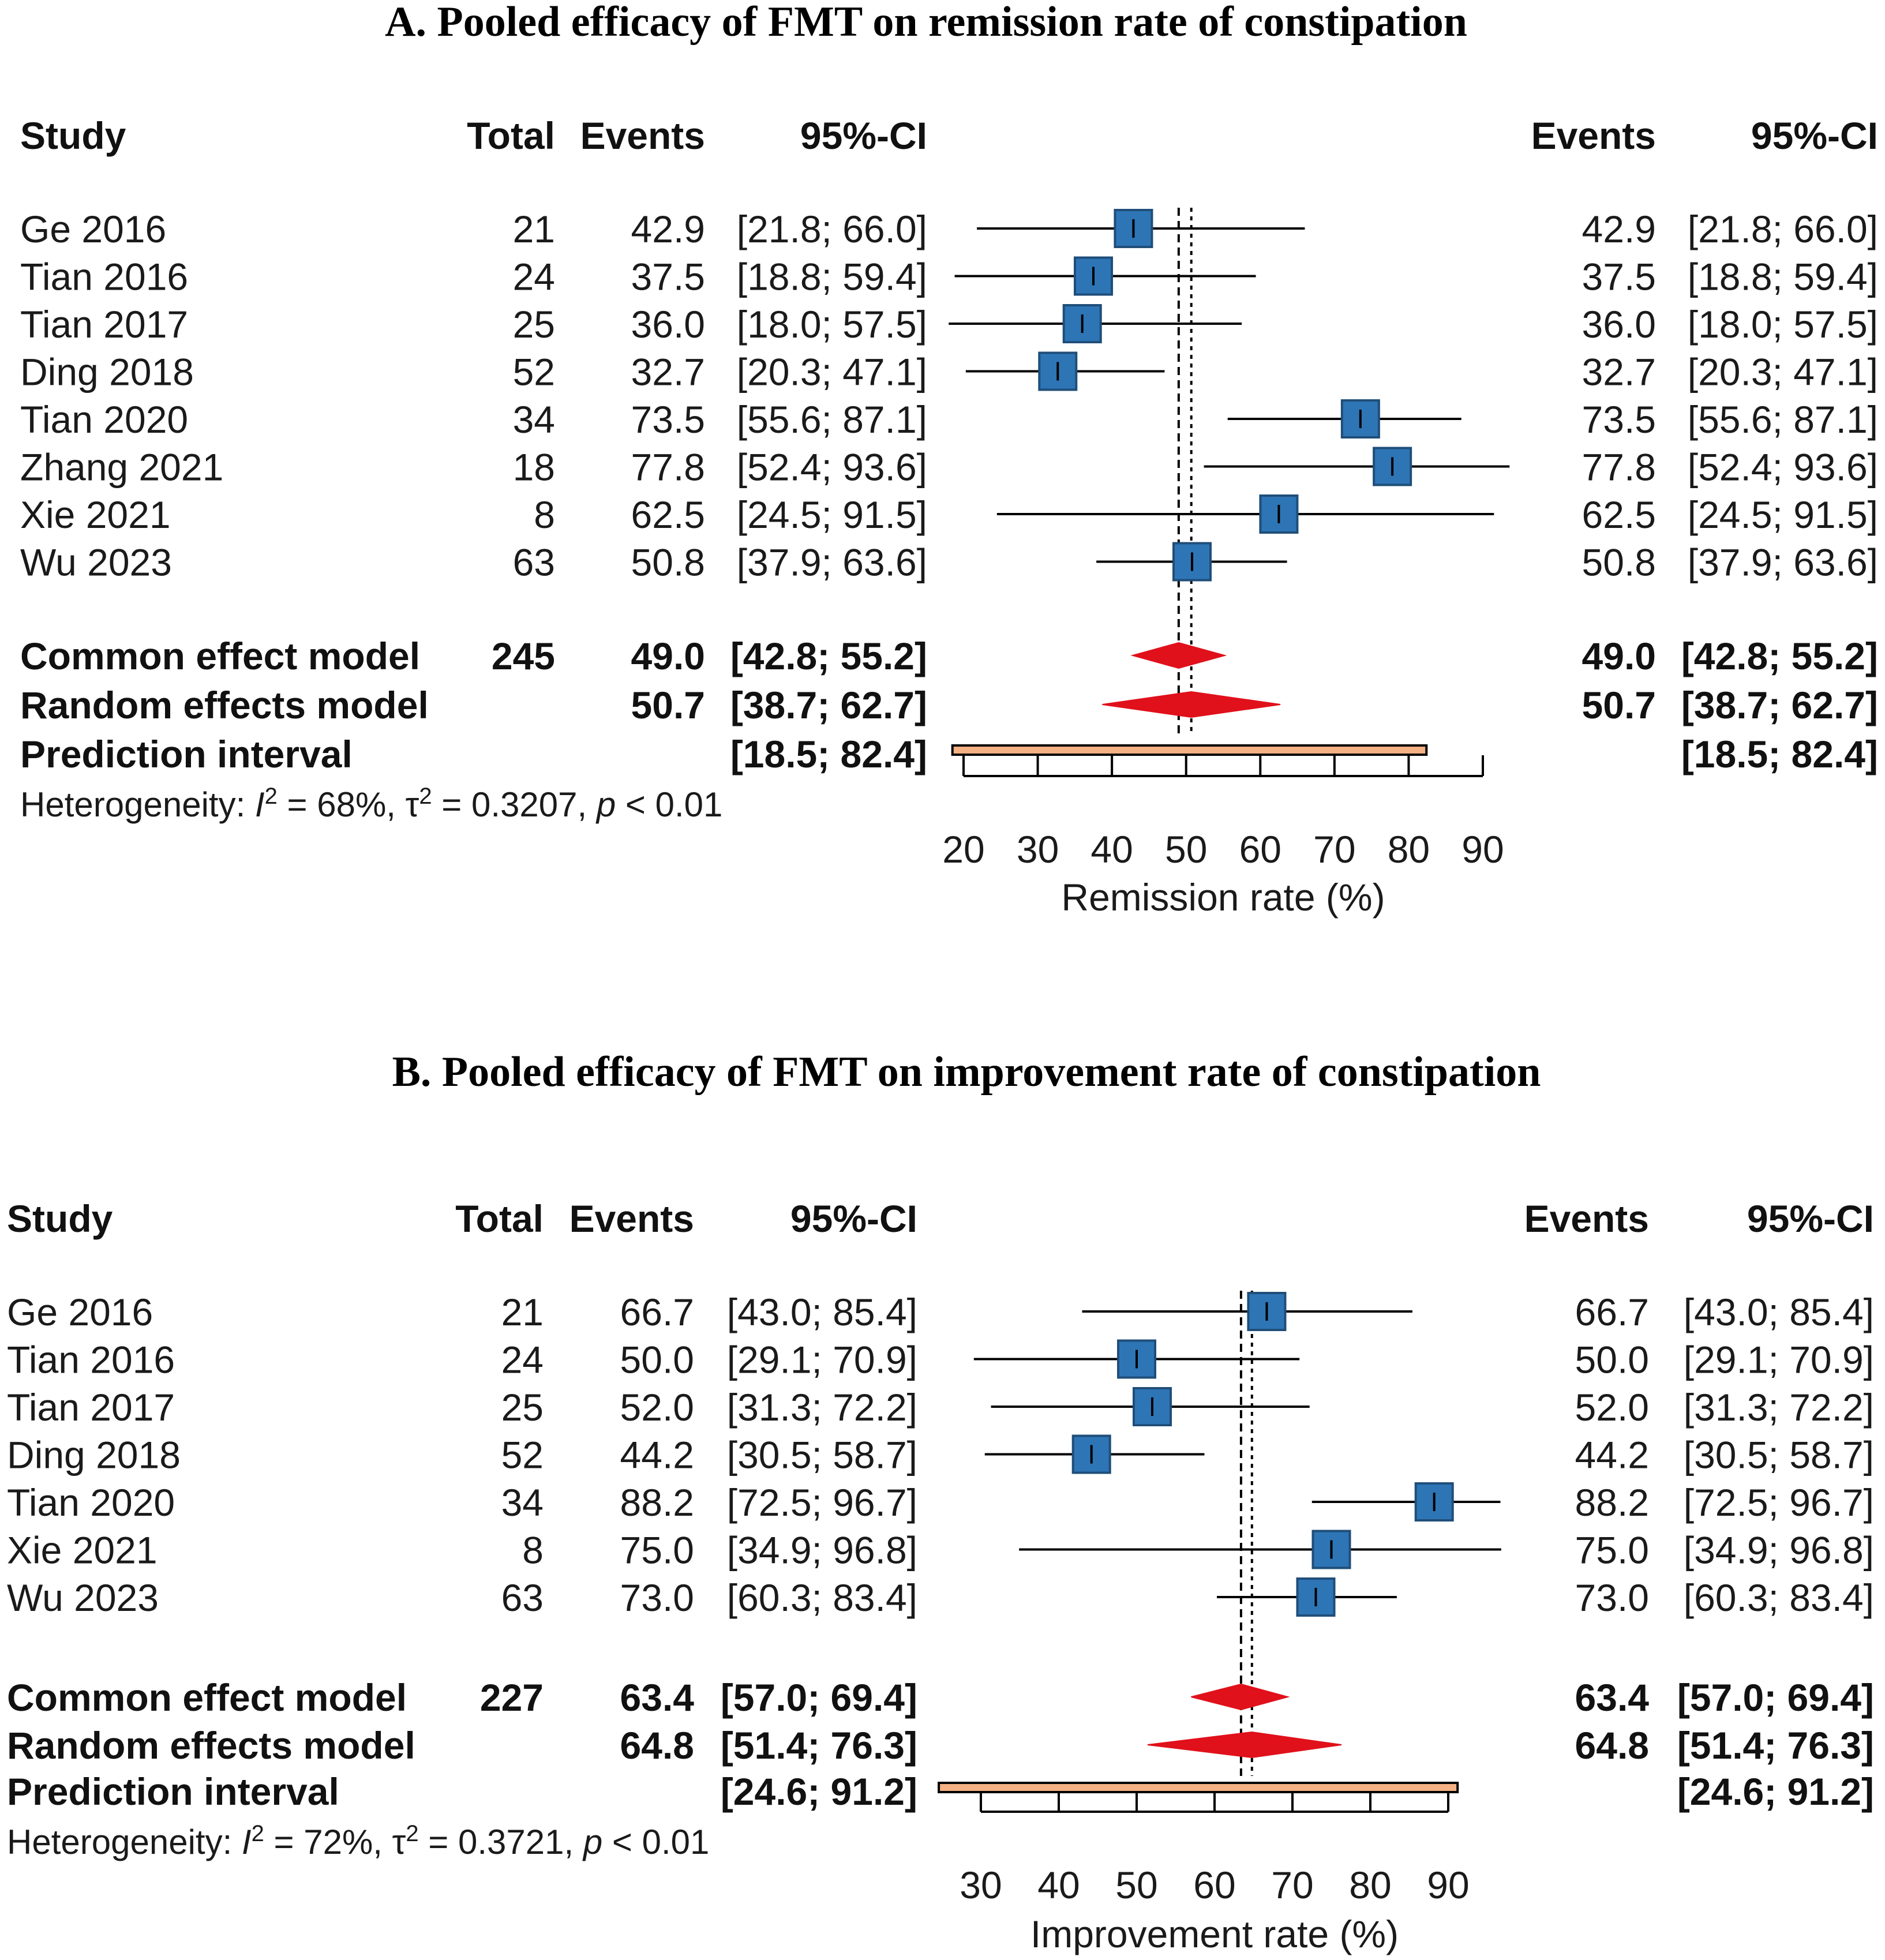  What do you see at coordinates (1779, 754) in the screenshot?
I see `prediction-interval-right-ci: [18.5; 82.4]` at bounding box center [1779, 754].